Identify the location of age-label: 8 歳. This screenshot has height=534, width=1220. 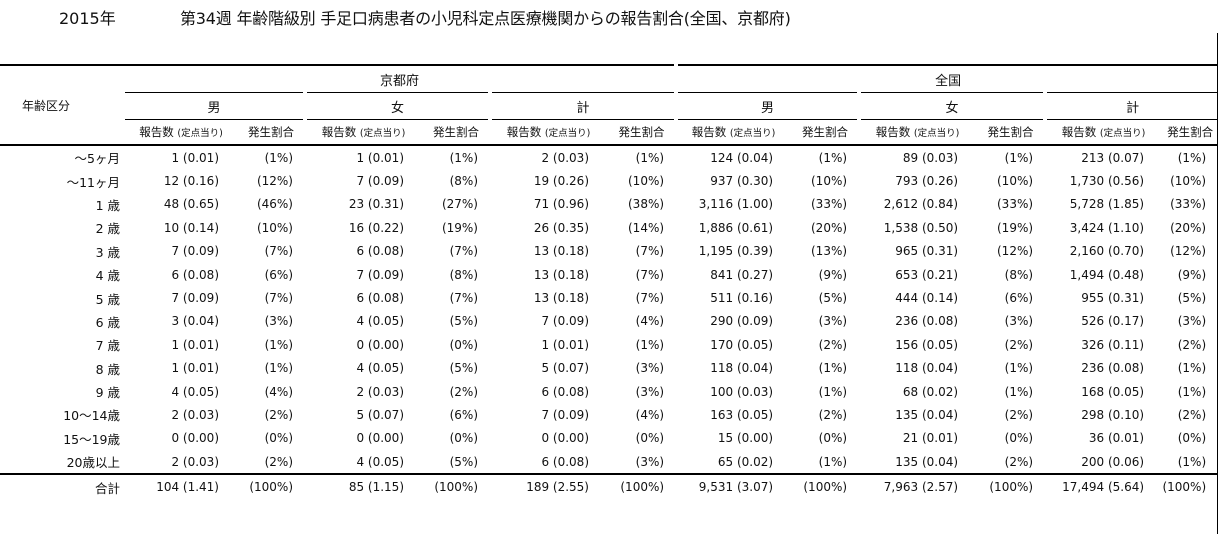
(107, 369).